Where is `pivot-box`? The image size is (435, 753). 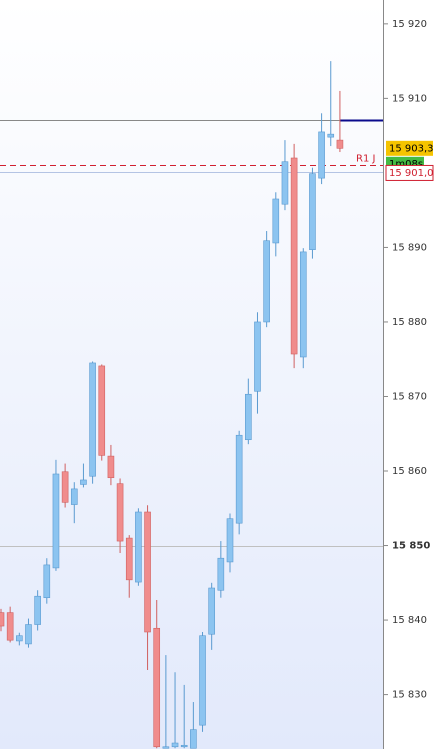 pivot-box is located at coordinates (409, 172).